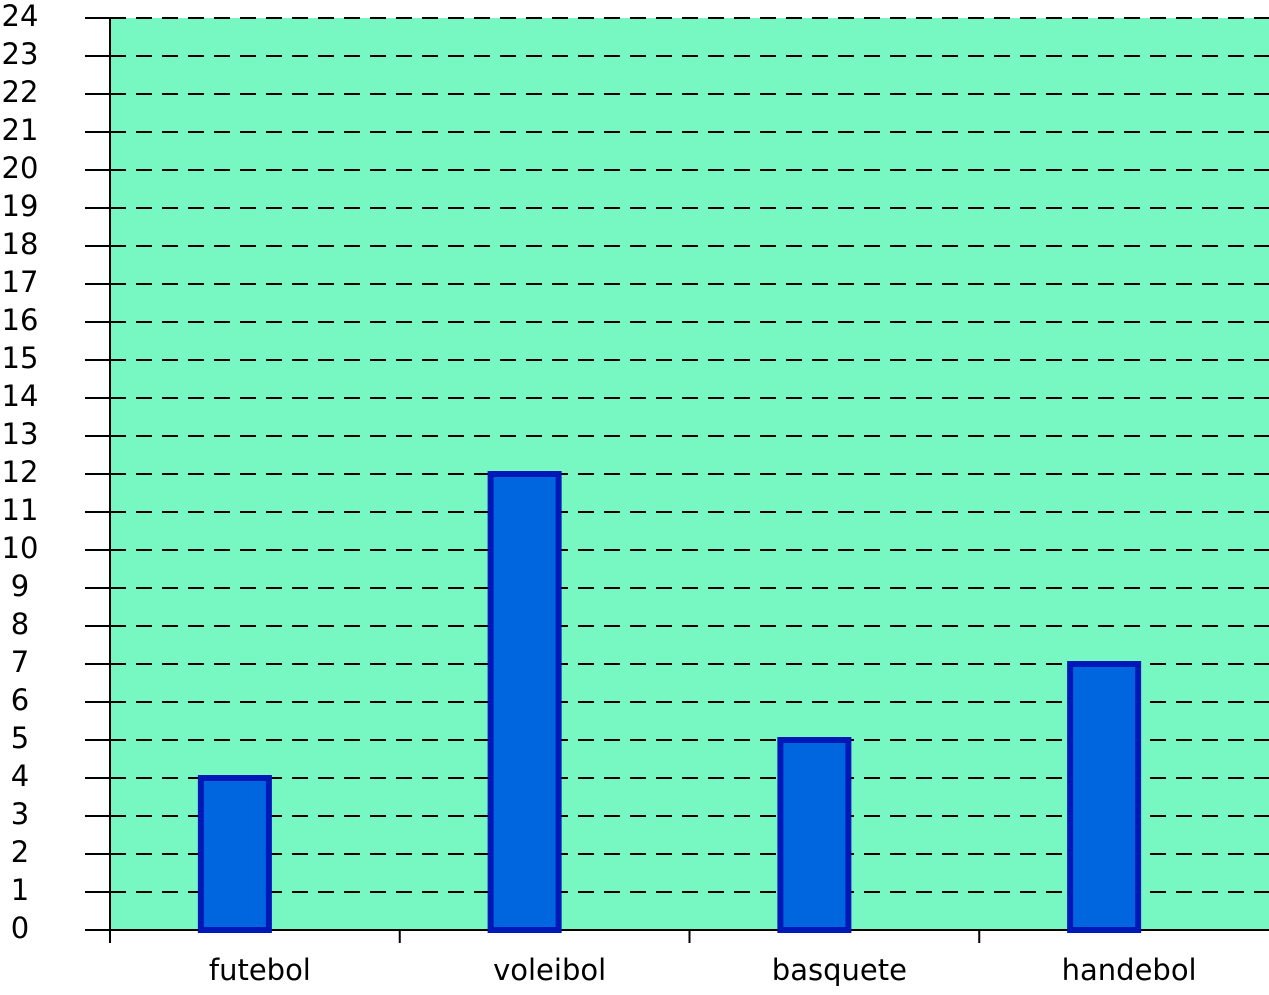  I want to click on x-tick-label: futebol, so click(260, 970).